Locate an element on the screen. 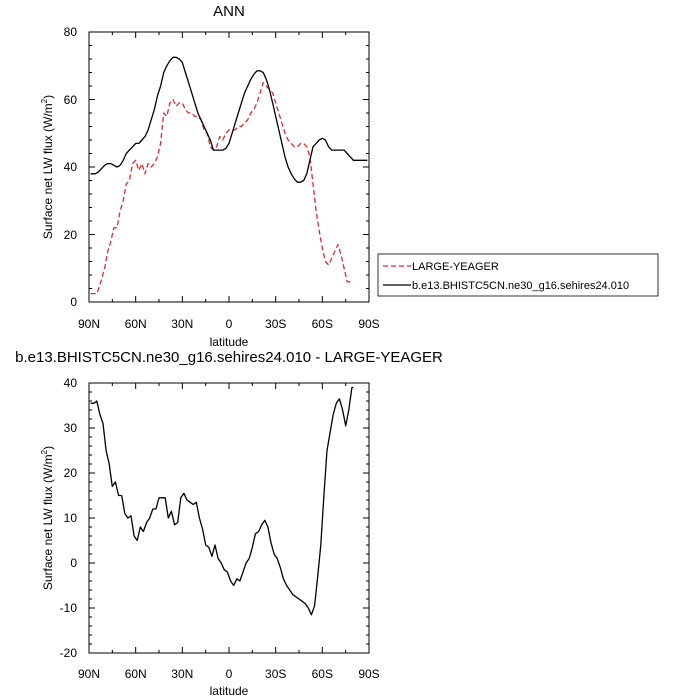 The image size is (700, 700). bottom-x-axis-label: latitude is located at coordinates (229, 691).